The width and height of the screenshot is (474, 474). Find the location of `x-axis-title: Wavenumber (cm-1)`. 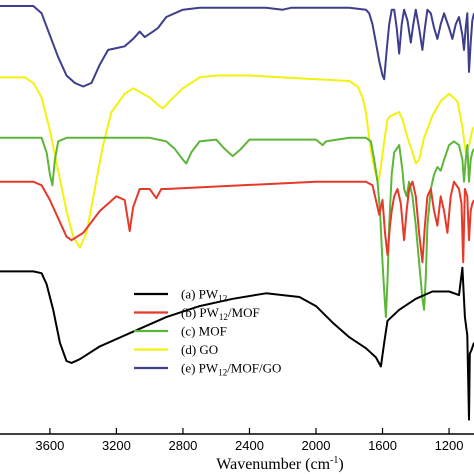

x-axis-title: Wavenumber (cm-1) is located at coordinates (279, 464).